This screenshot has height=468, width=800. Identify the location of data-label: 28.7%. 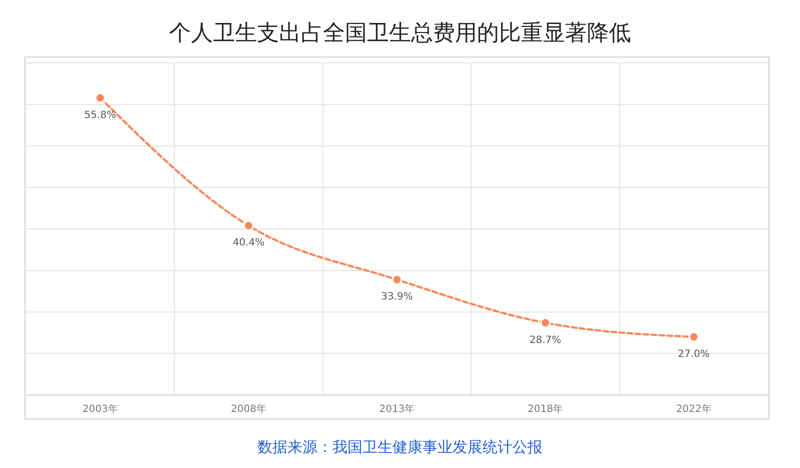
(546, 340).